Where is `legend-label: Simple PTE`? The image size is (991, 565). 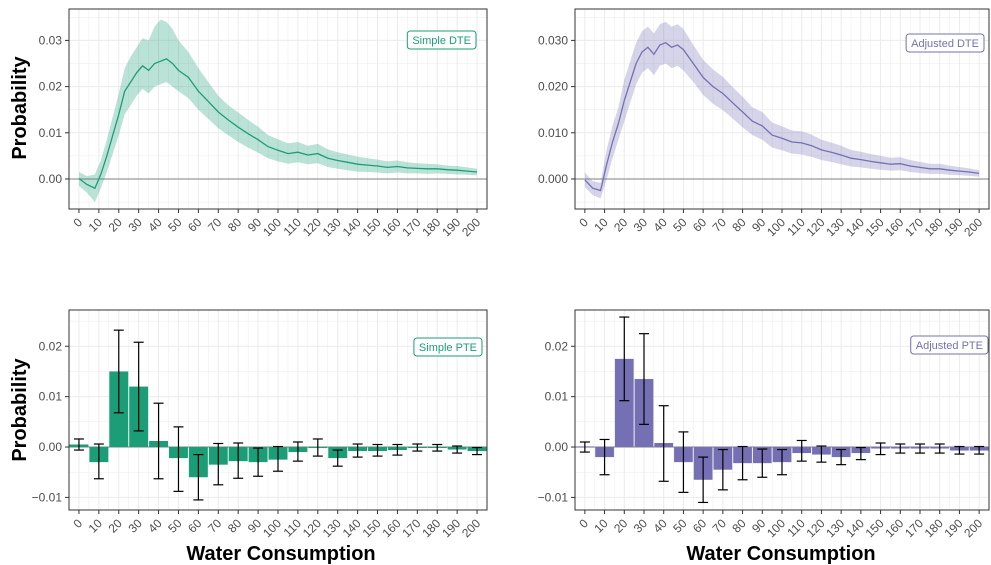 legend-label: Simple PTE is located at coordinates (448, 348).